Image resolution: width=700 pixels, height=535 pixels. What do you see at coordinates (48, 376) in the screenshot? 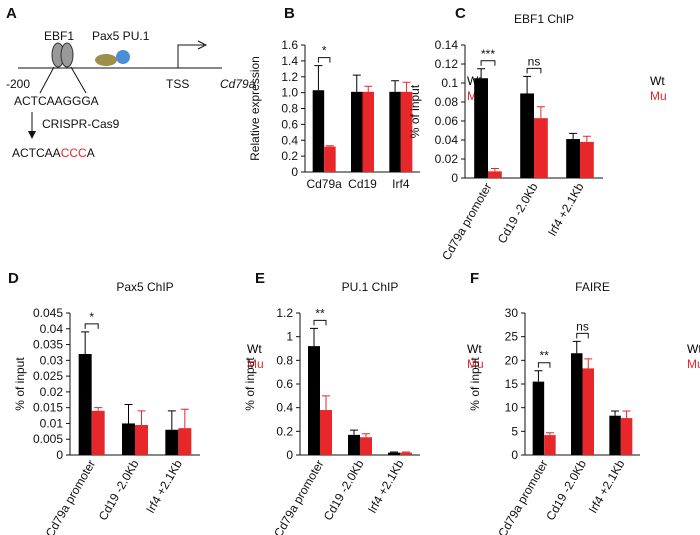
I see `y-tick-label: 0.025` at bounding box center [48, 376].